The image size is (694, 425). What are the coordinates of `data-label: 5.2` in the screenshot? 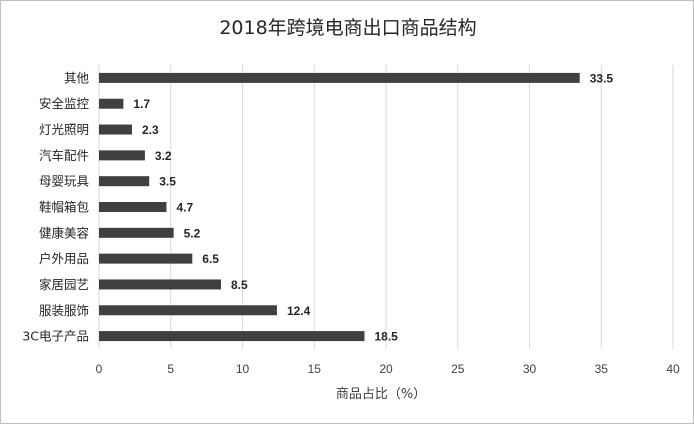 It's located at (192, 233).